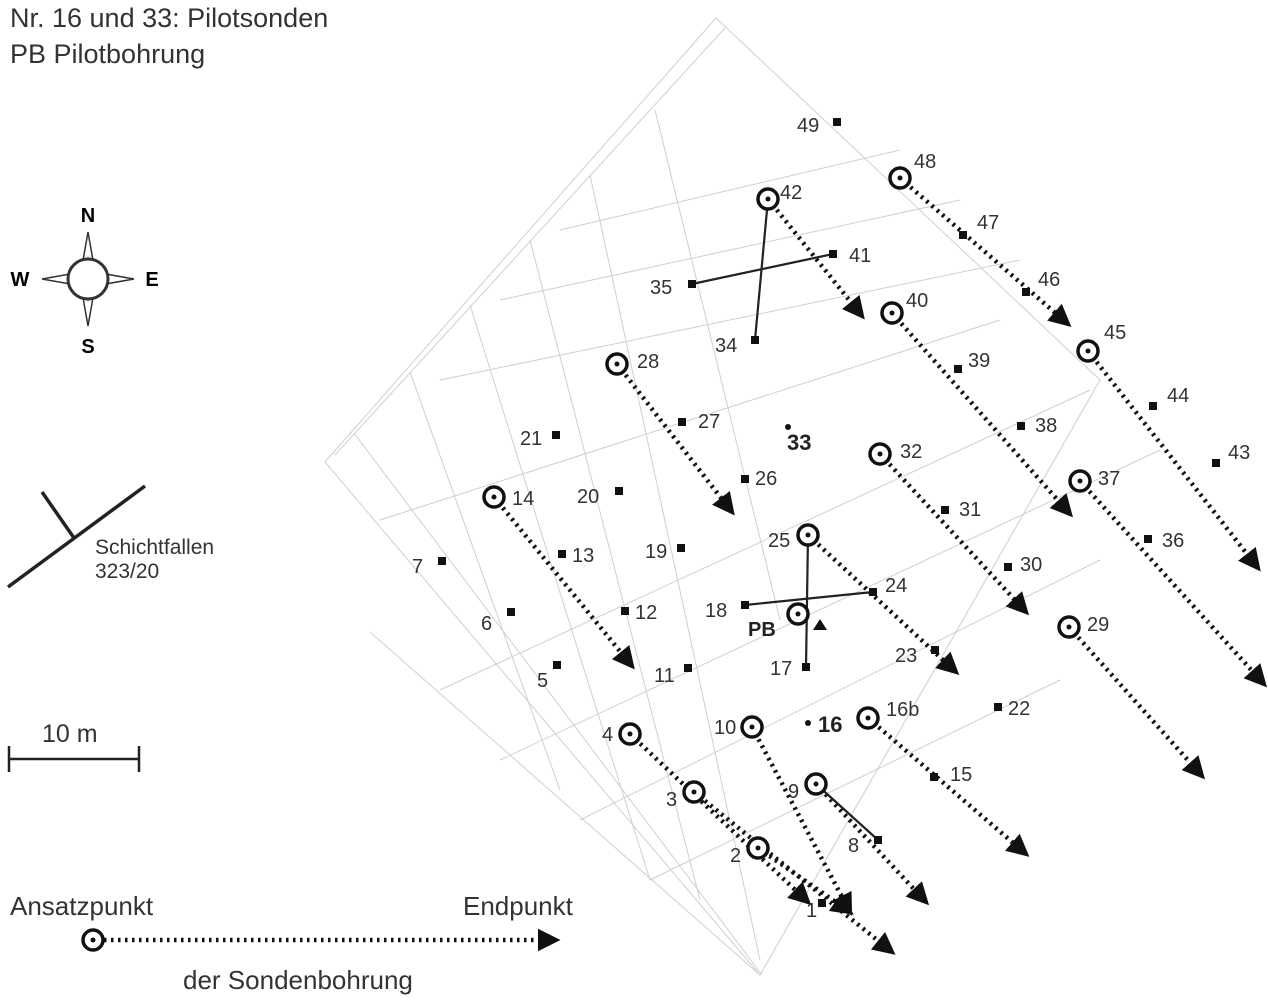 The image size is (1268, 1003). Describe the element at coordinates (850, 256) in the screenshot. I see `probe-point-41: 41` at that location.